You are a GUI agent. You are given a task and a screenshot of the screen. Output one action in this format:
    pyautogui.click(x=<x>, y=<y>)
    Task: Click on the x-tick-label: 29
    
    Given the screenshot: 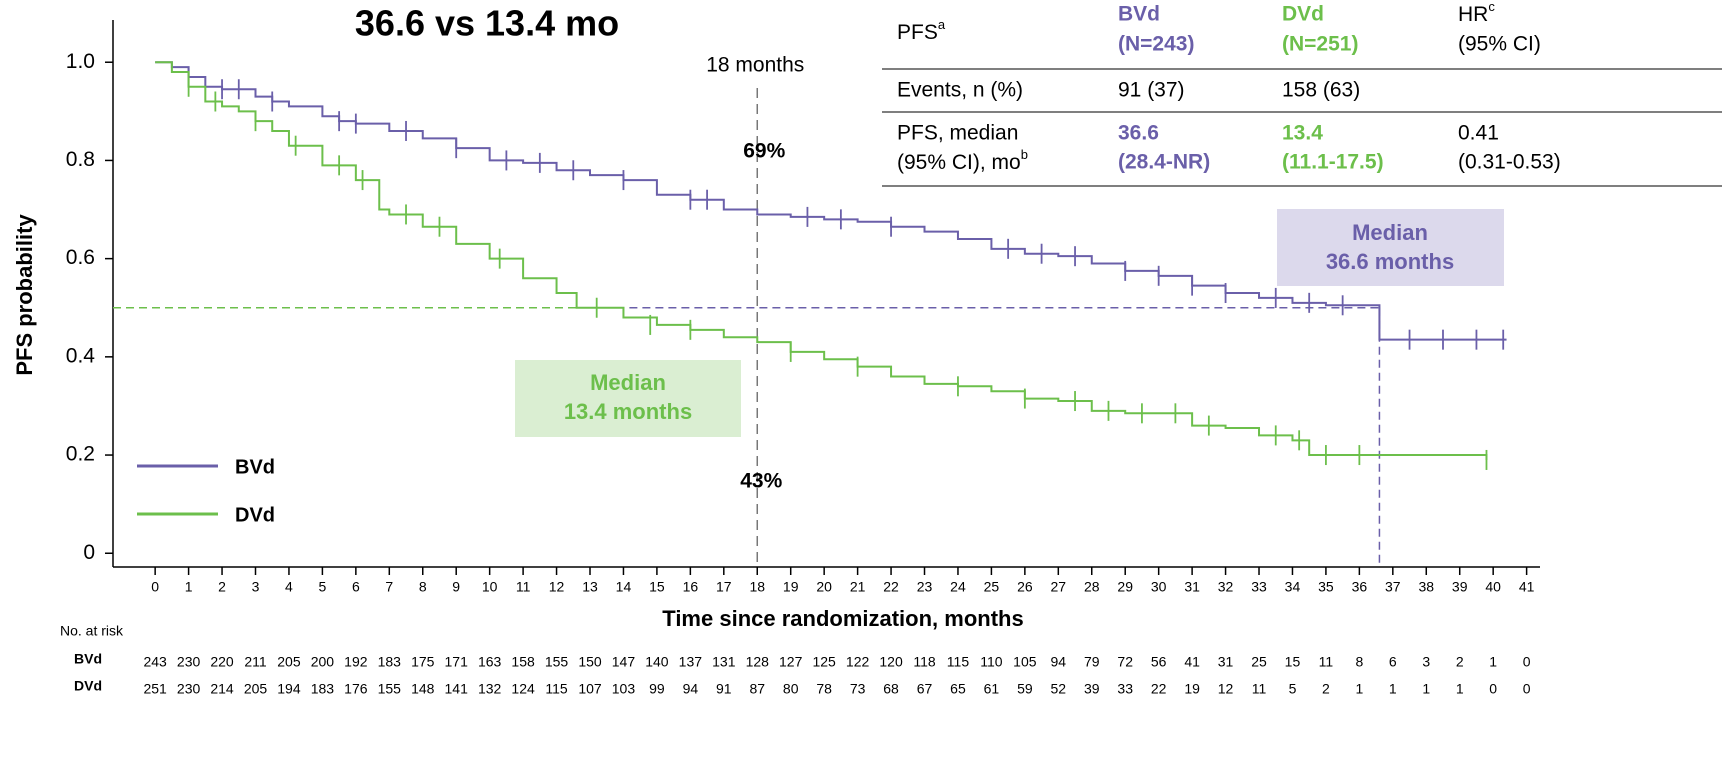 What is the action you would take?
    pyautogui.click(x=1125, y=587)
    